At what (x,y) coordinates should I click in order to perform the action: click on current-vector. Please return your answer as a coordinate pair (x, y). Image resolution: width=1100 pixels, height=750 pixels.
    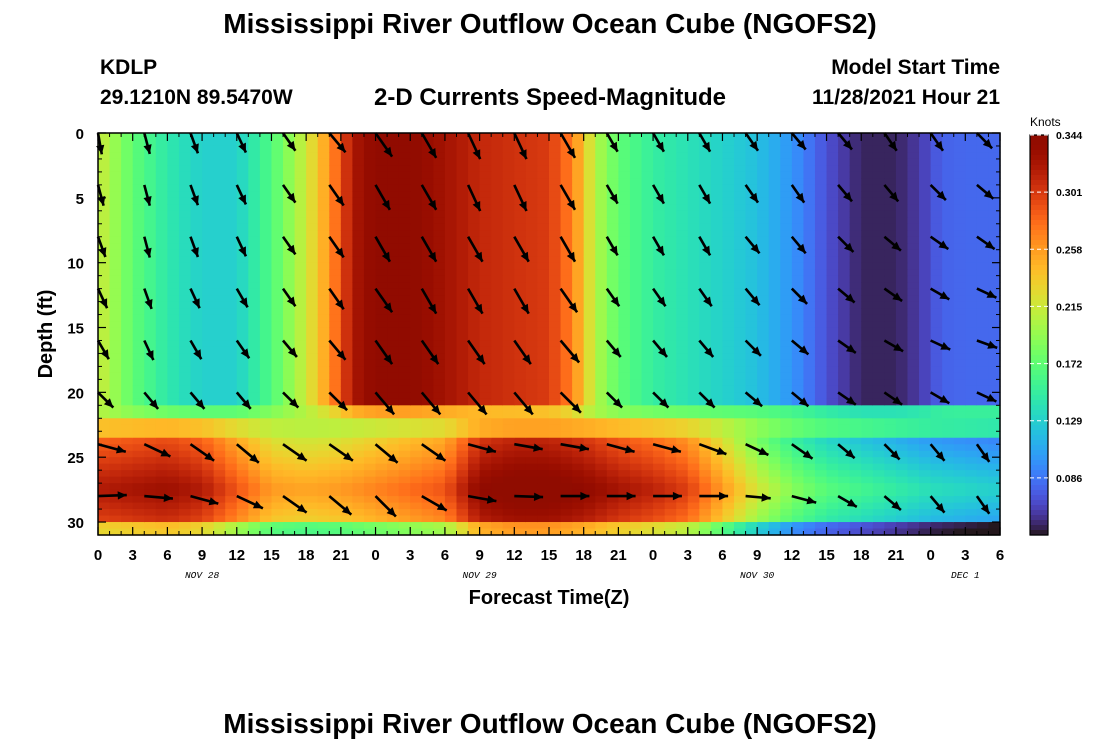
    Looking at the image, I should click on (705, 142).